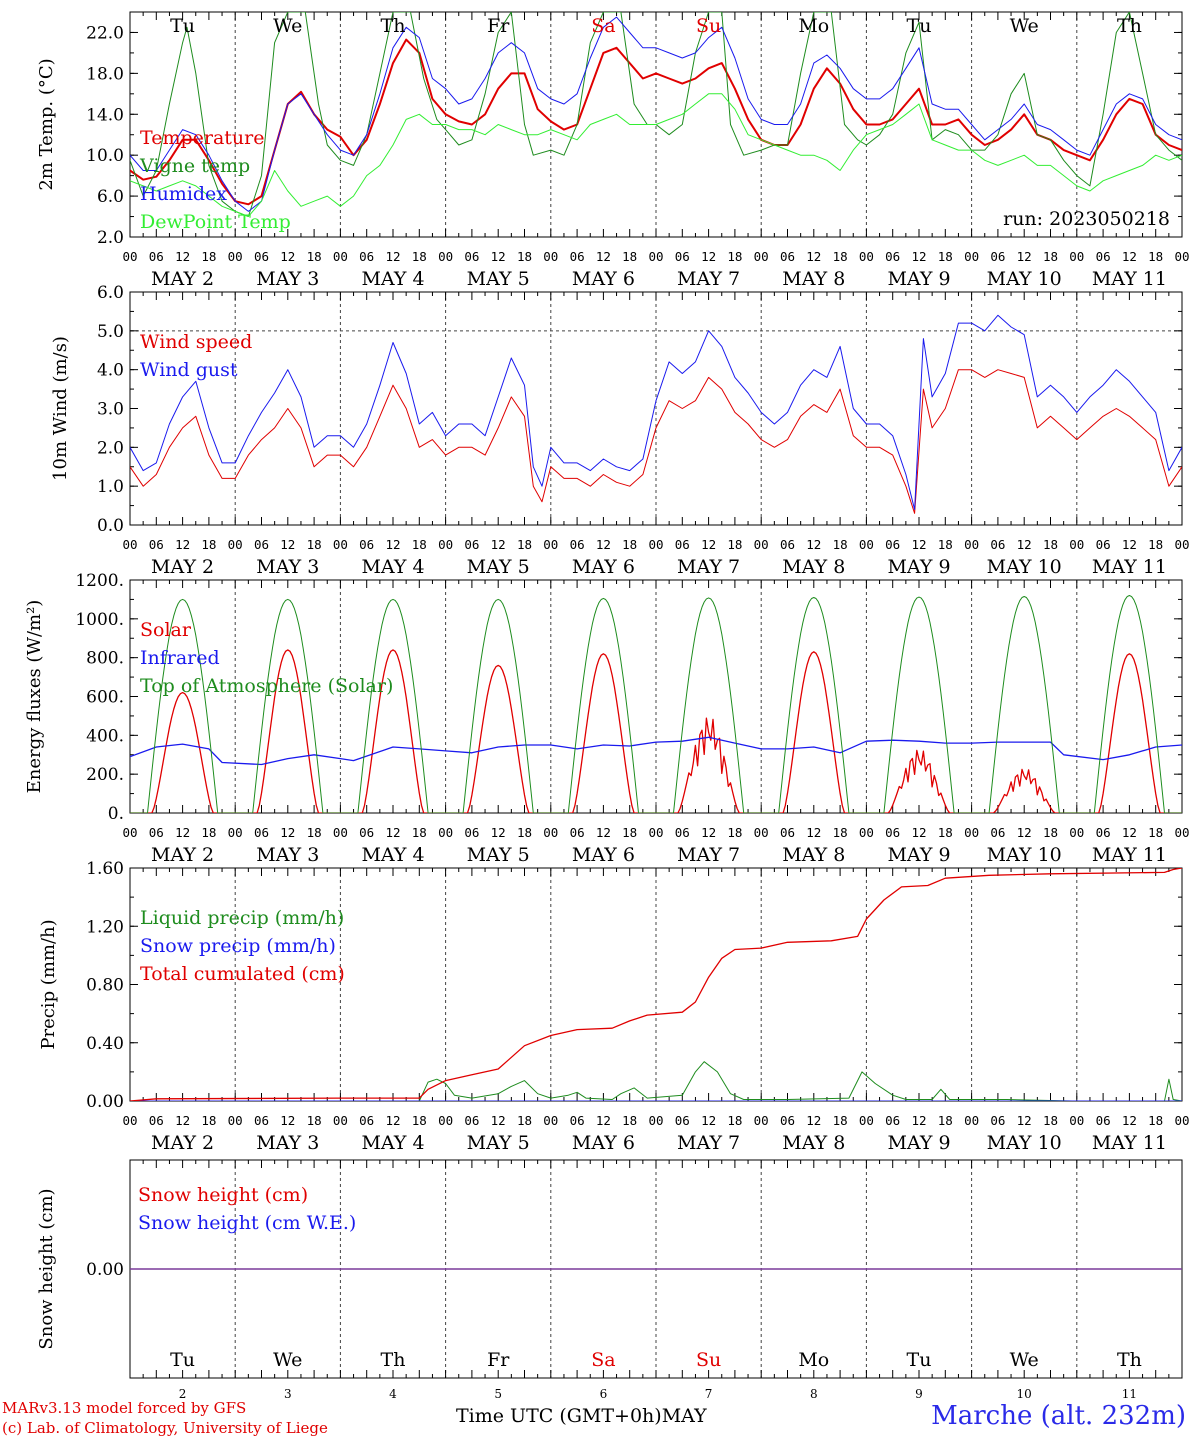 The height and width of the screenshot is (1440, 1194). I want to click on day-number-label: 11, so click(1129, 1394).